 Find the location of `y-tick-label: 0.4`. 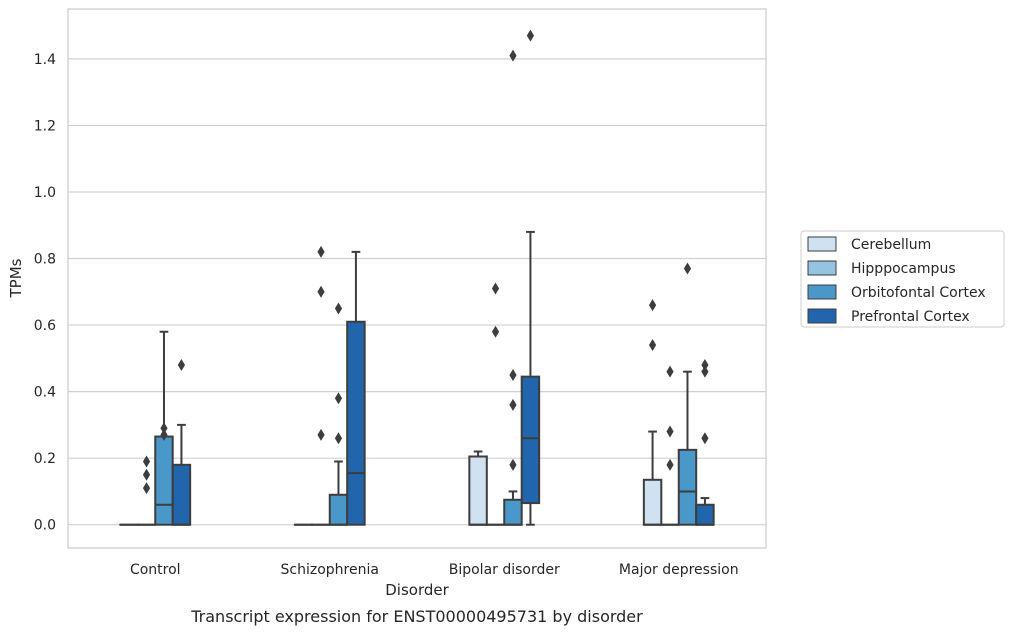

y-tick-label: 0.4 is located at coordinates (45, 393).